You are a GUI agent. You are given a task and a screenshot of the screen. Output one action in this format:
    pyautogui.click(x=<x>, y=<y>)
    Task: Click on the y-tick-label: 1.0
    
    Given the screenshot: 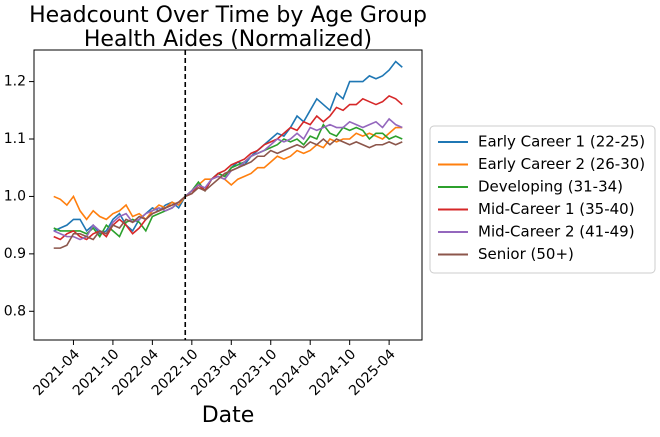 What is the action you would take?
    pyautogui.click(x=15, y=196)
    